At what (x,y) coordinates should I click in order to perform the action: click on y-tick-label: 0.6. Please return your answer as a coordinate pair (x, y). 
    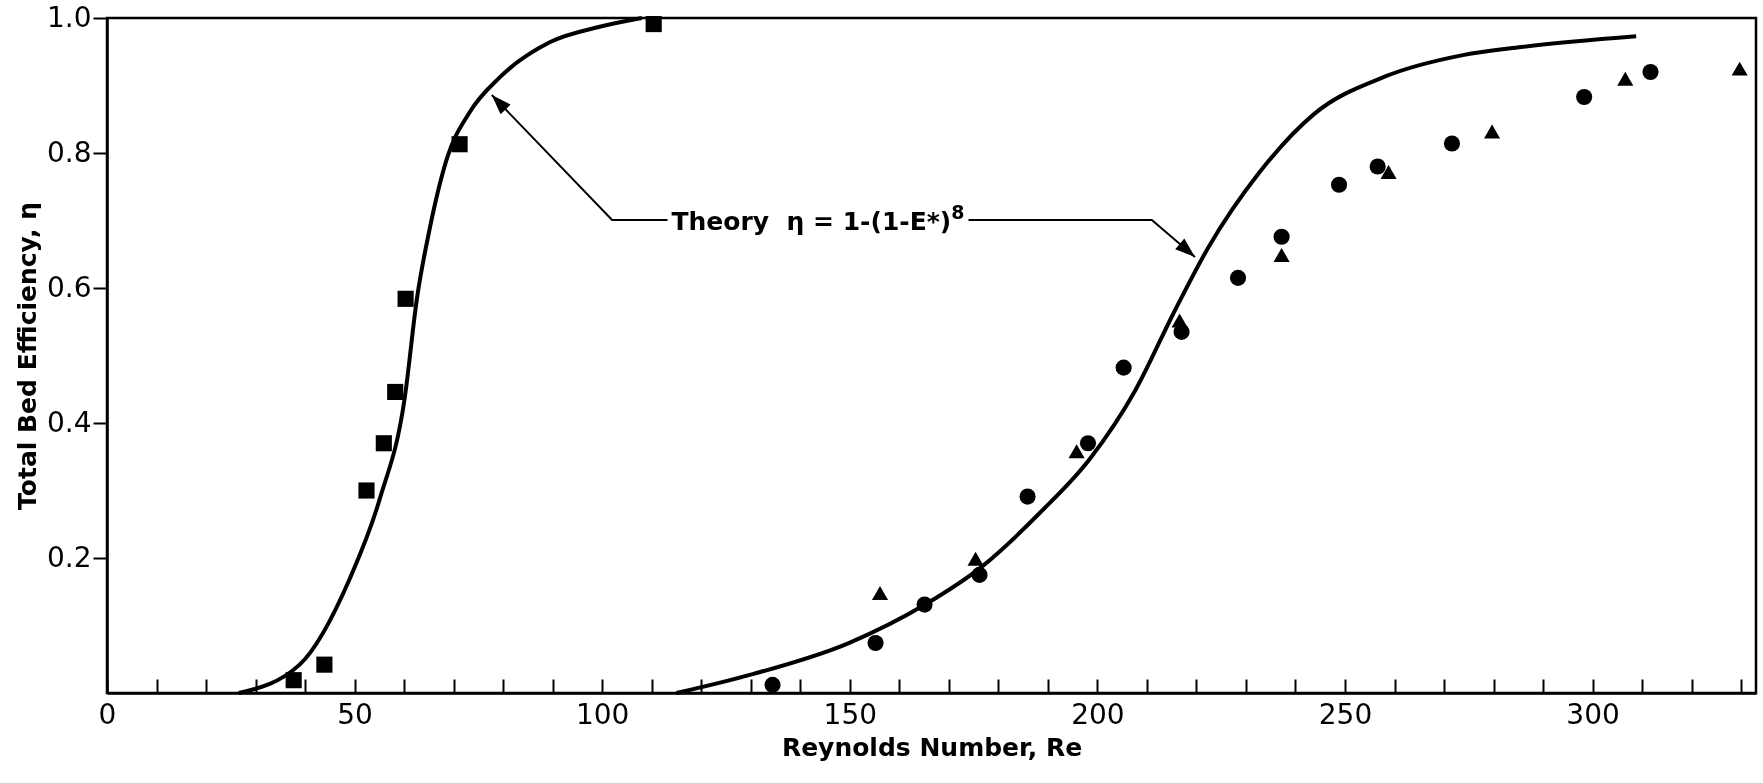
    Looking at the image, I should click on (69, 287).